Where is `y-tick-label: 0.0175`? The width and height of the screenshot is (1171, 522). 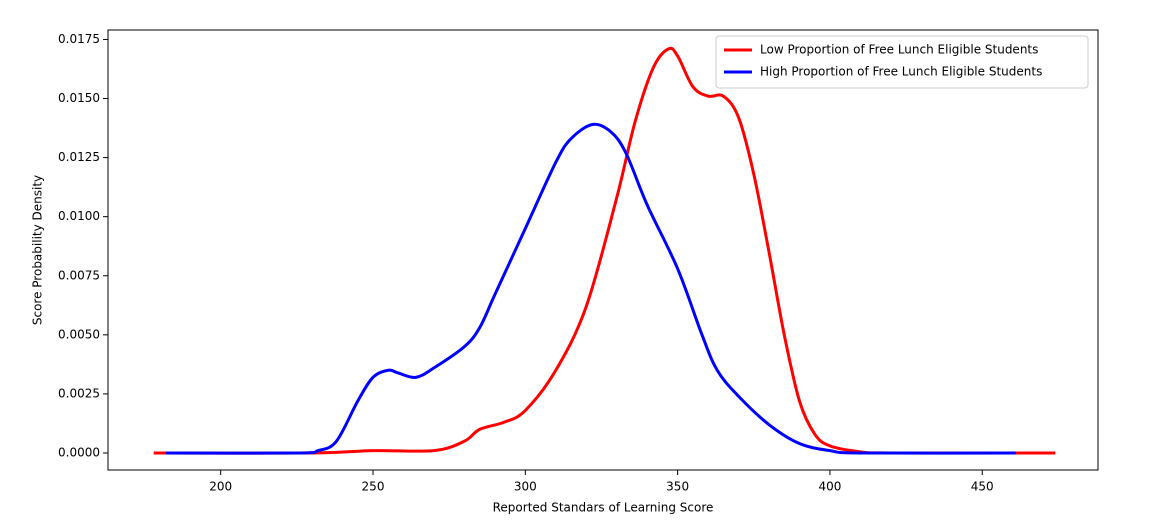 y-tick-label: 0.0175 is located at coordinates (79, 39).